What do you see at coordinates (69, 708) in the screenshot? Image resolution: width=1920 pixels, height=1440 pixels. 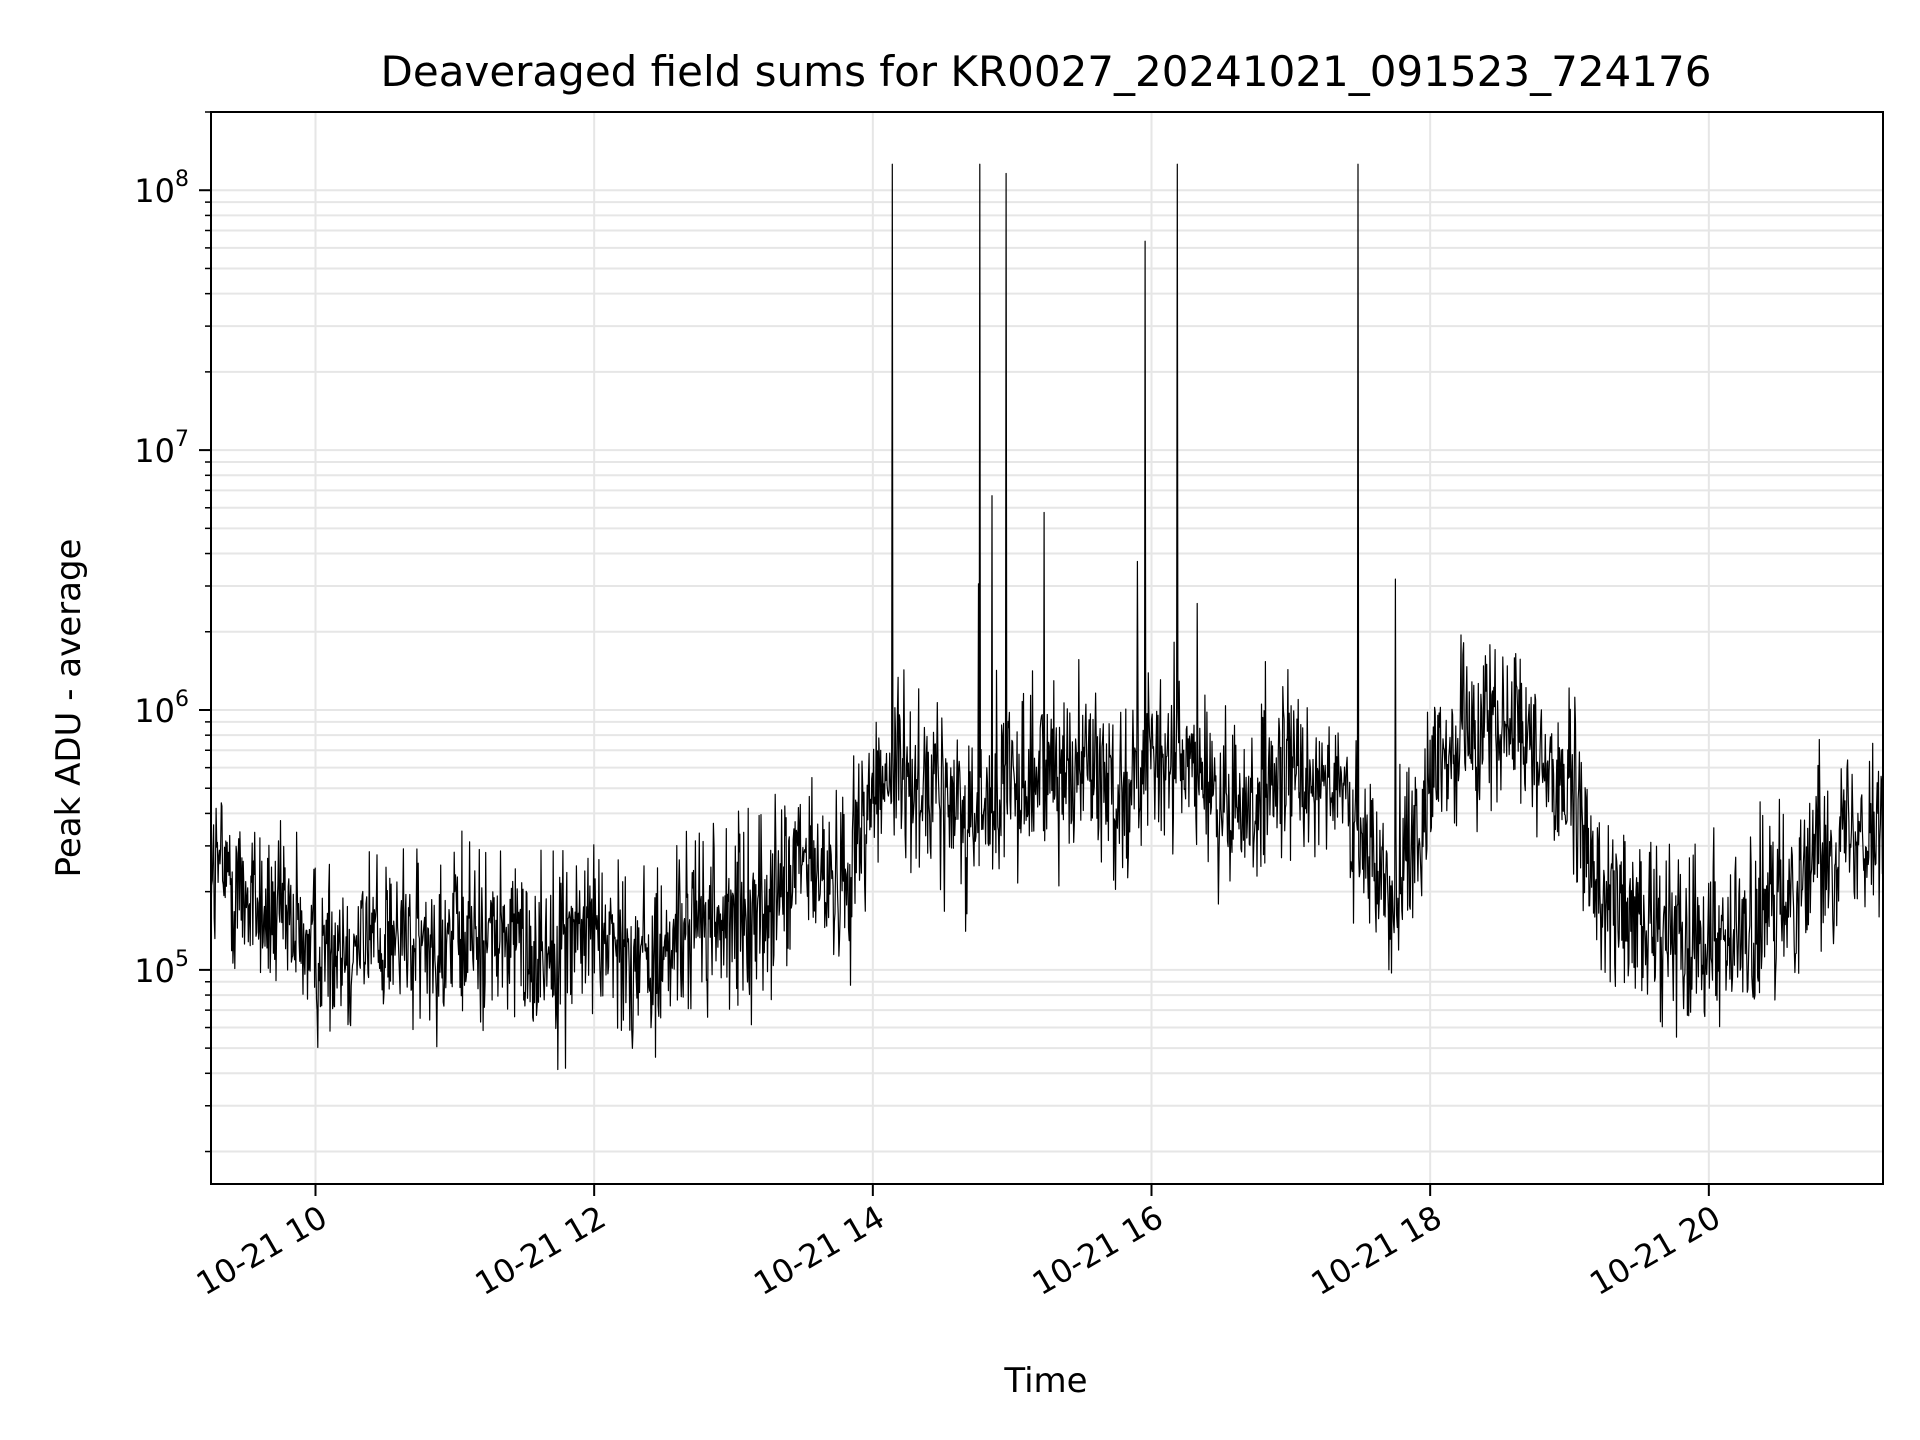 I see `y-axis-label: Peak ADU - average` at bounding box center [69, 708].